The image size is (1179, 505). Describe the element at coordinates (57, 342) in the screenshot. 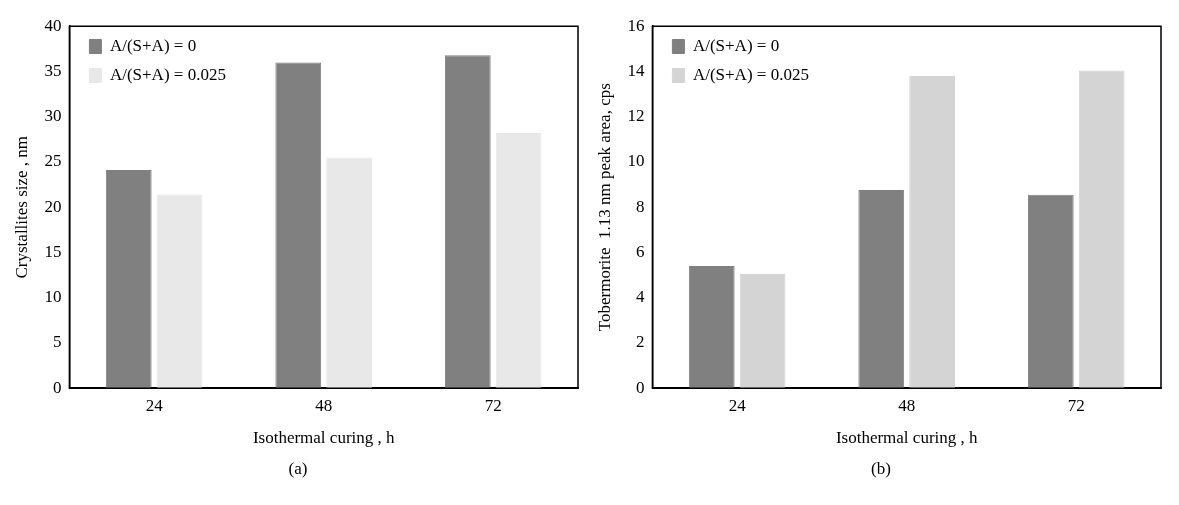

I see `y-tick-label: 5` at that location.